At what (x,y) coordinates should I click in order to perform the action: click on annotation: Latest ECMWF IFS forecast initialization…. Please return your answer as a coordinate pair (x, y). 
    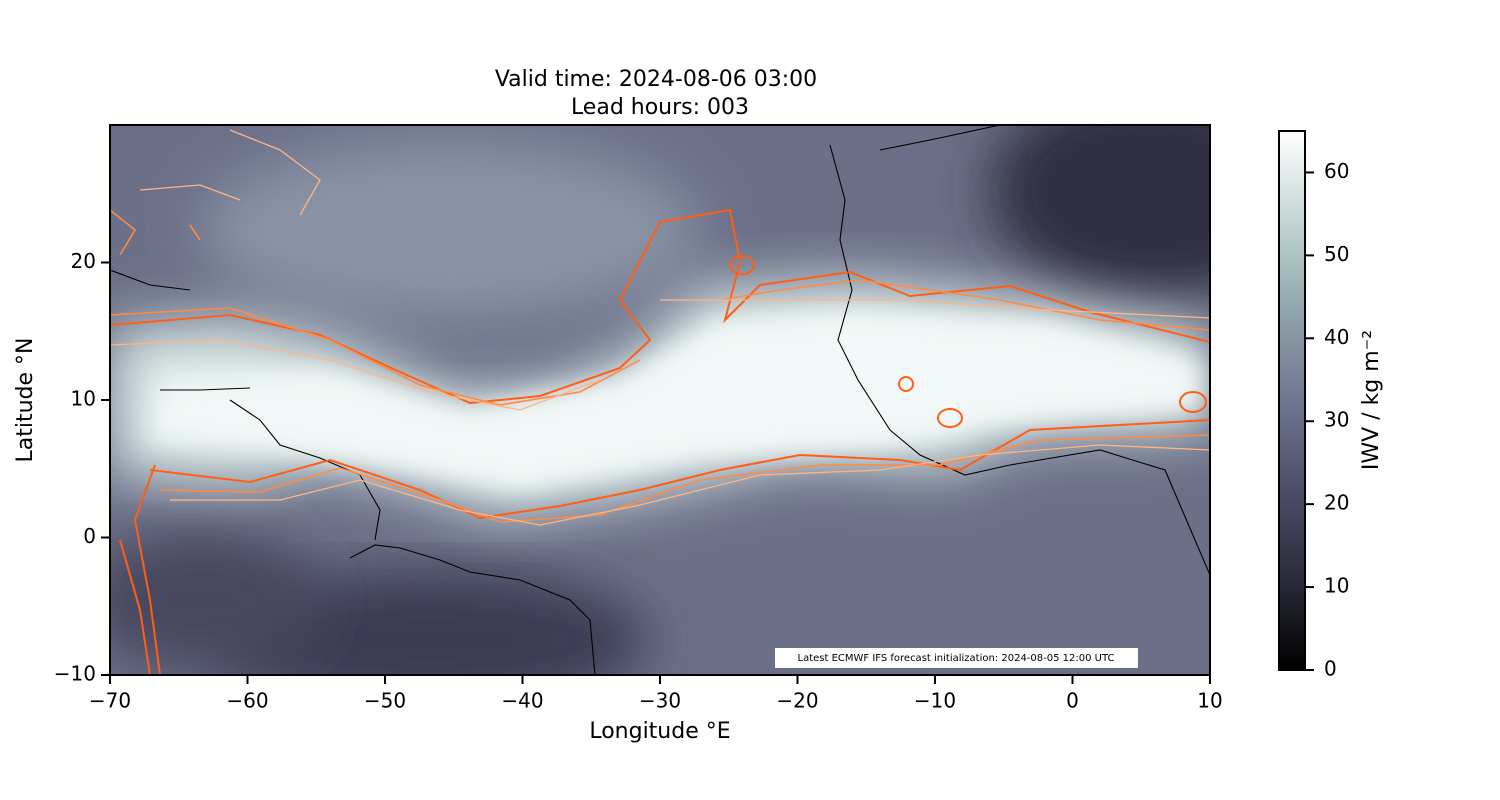
    Looking at the image, I should click on (956, 658).